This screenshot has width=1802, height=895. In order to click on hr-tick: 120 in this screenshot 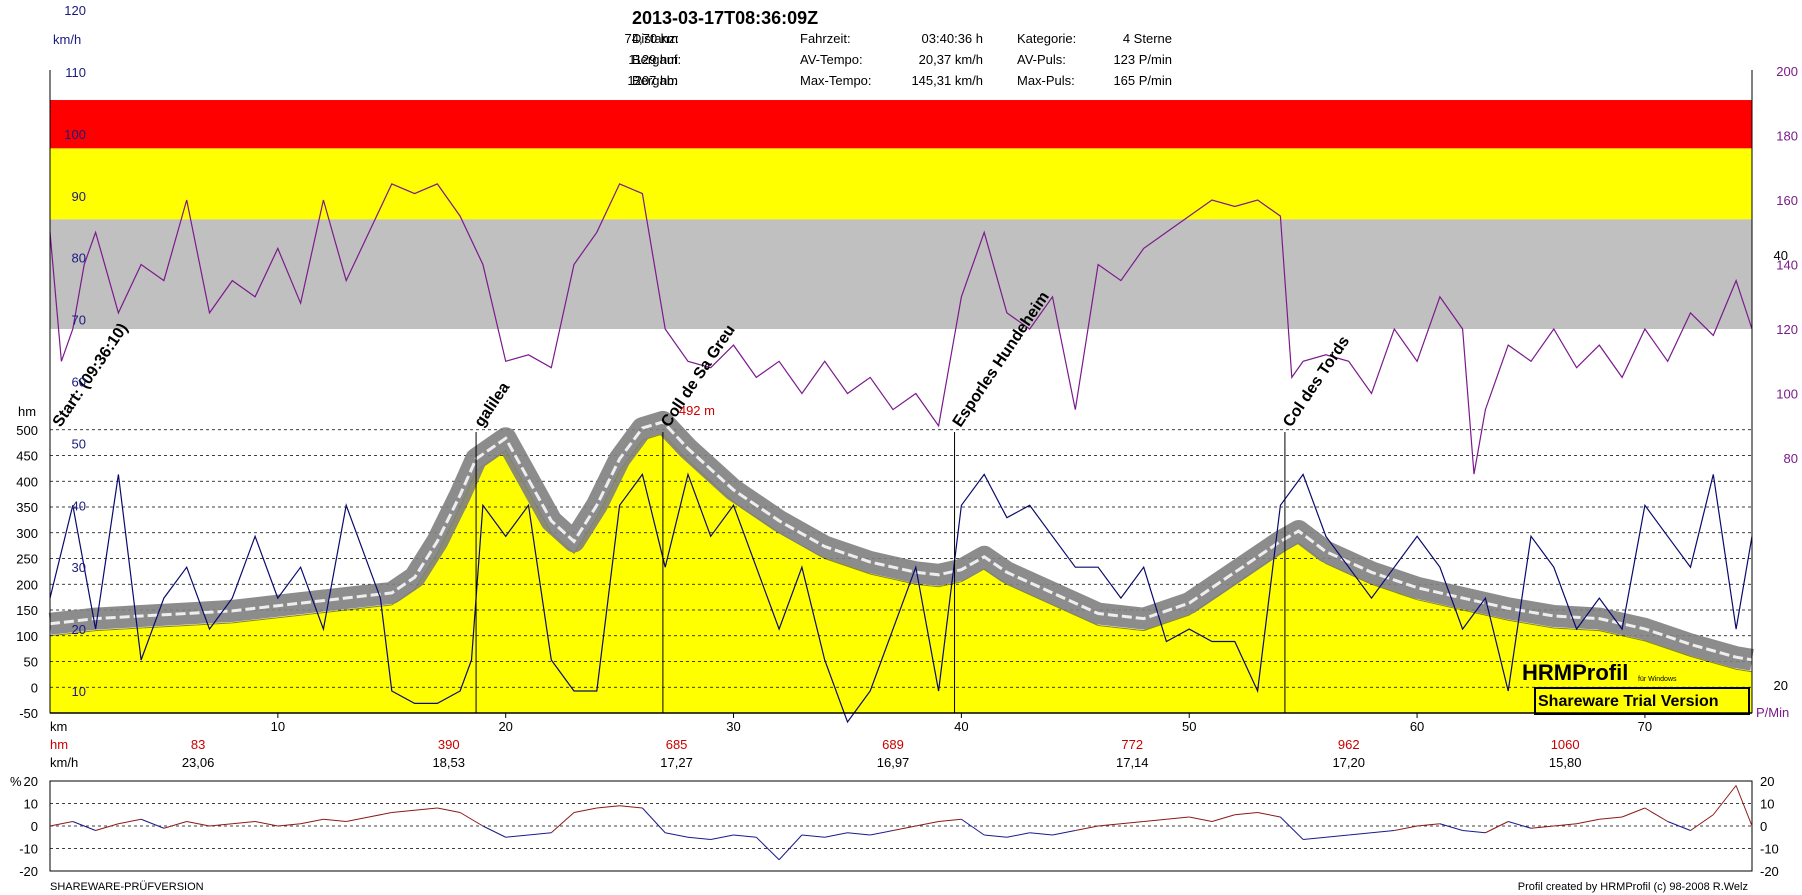, I will do `click(1787, 329)`.